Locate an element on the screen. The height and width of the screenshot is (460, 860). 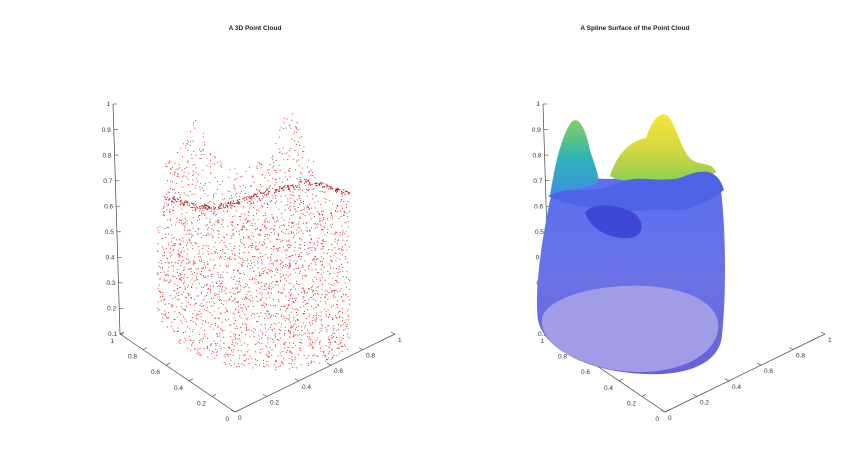
y-tick-label: 0.4 is located at coordinates (178, 388).